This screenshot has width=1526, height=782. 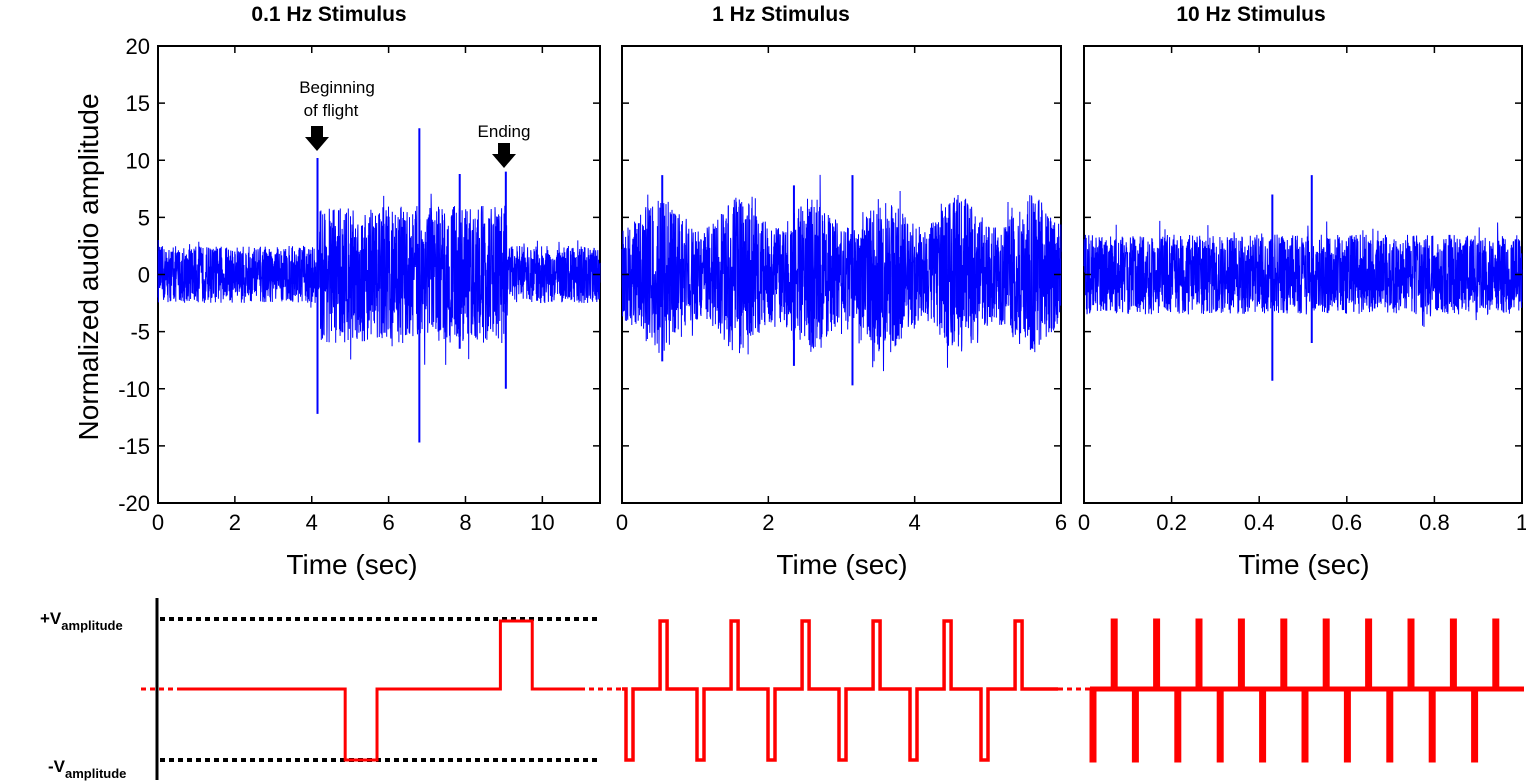 What do you see at coordinates (1259, 522) in the screenshot?
I see `x-tick-label: 0.4` at bounding box center [1259, 522].